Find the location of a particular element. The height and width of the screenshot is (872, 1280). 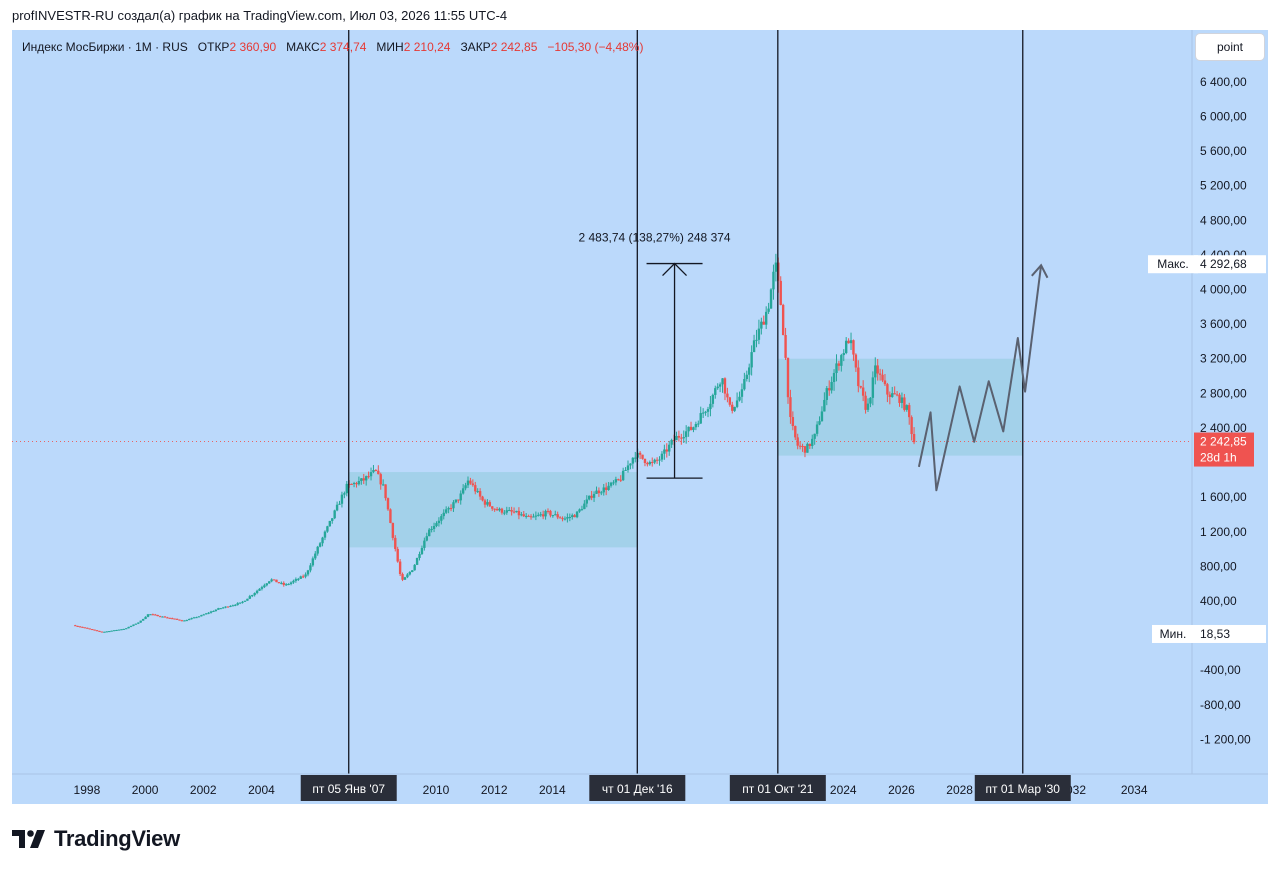

point-button: point is located at coordinates (1230, 47).